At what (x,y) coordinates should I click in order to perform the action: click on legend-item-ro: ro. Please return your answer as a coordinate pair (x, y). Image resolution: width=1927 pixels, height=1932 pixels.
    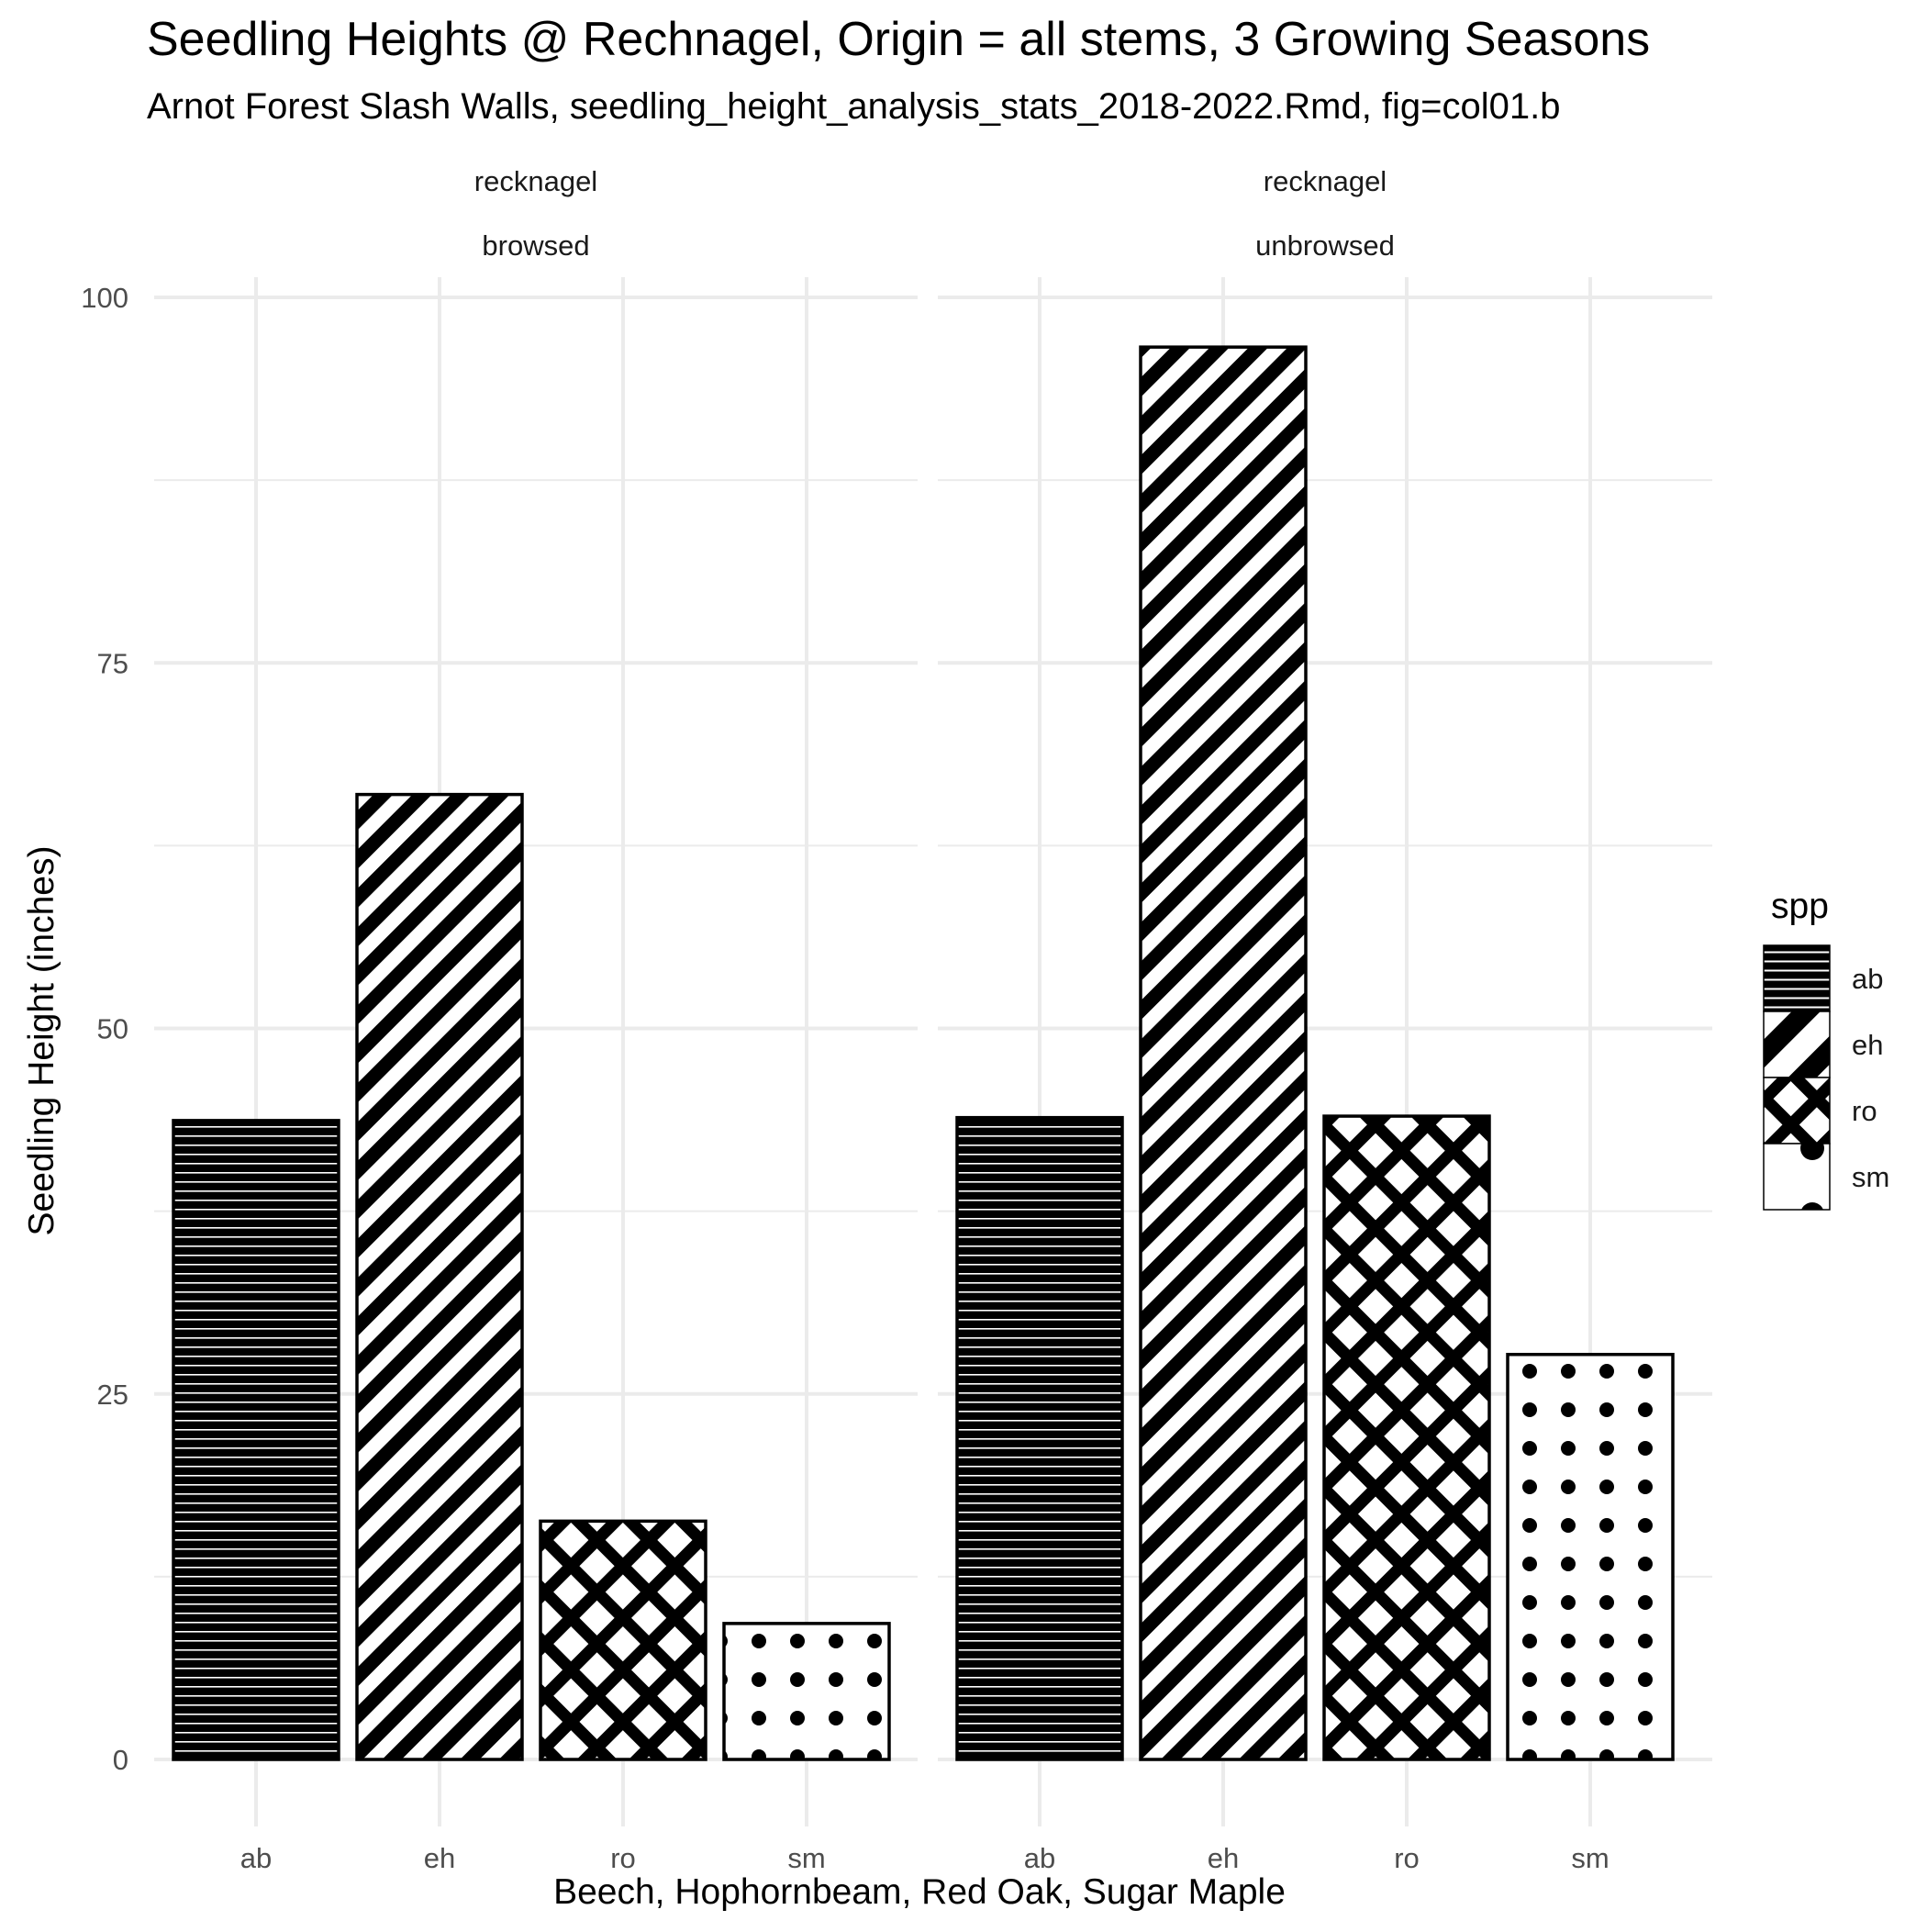
    Looking at the image, I should click on (1820, 1111).